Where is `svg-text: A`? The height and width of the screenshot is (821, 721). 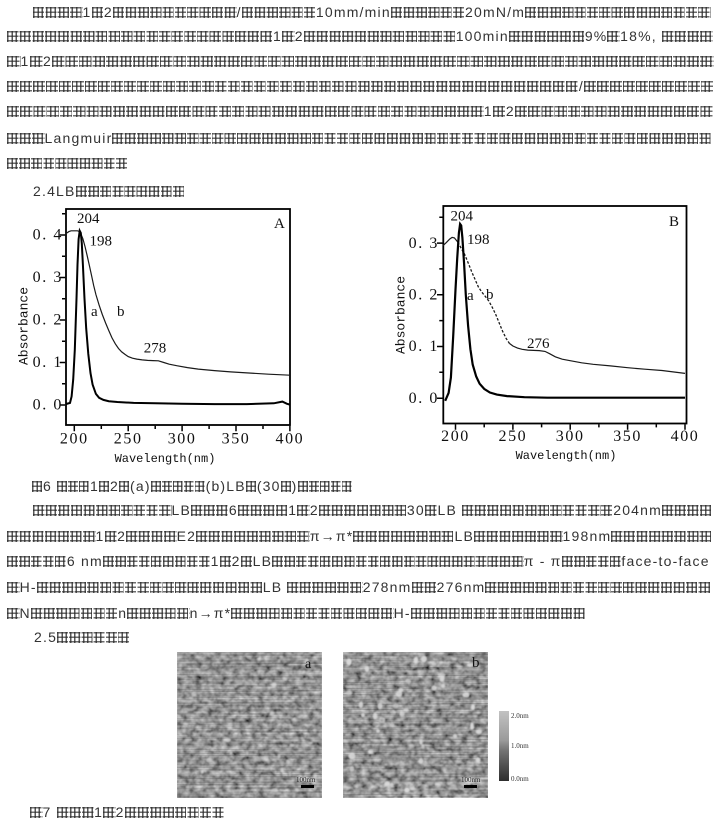 svg-text: A is located at coordinates (279, 224).